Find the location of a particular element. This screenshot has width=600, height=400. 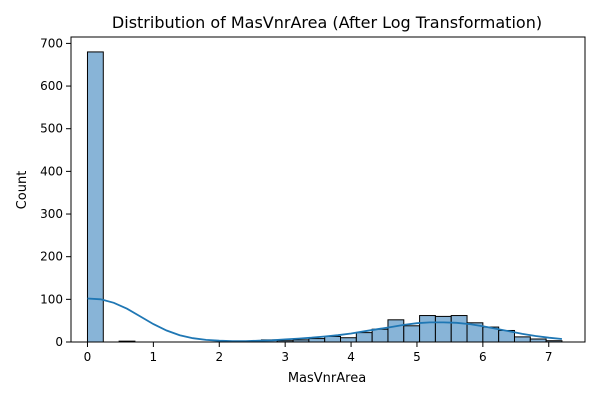

x-axis-label: MasVnrArea is located at coordinates (327, 378).